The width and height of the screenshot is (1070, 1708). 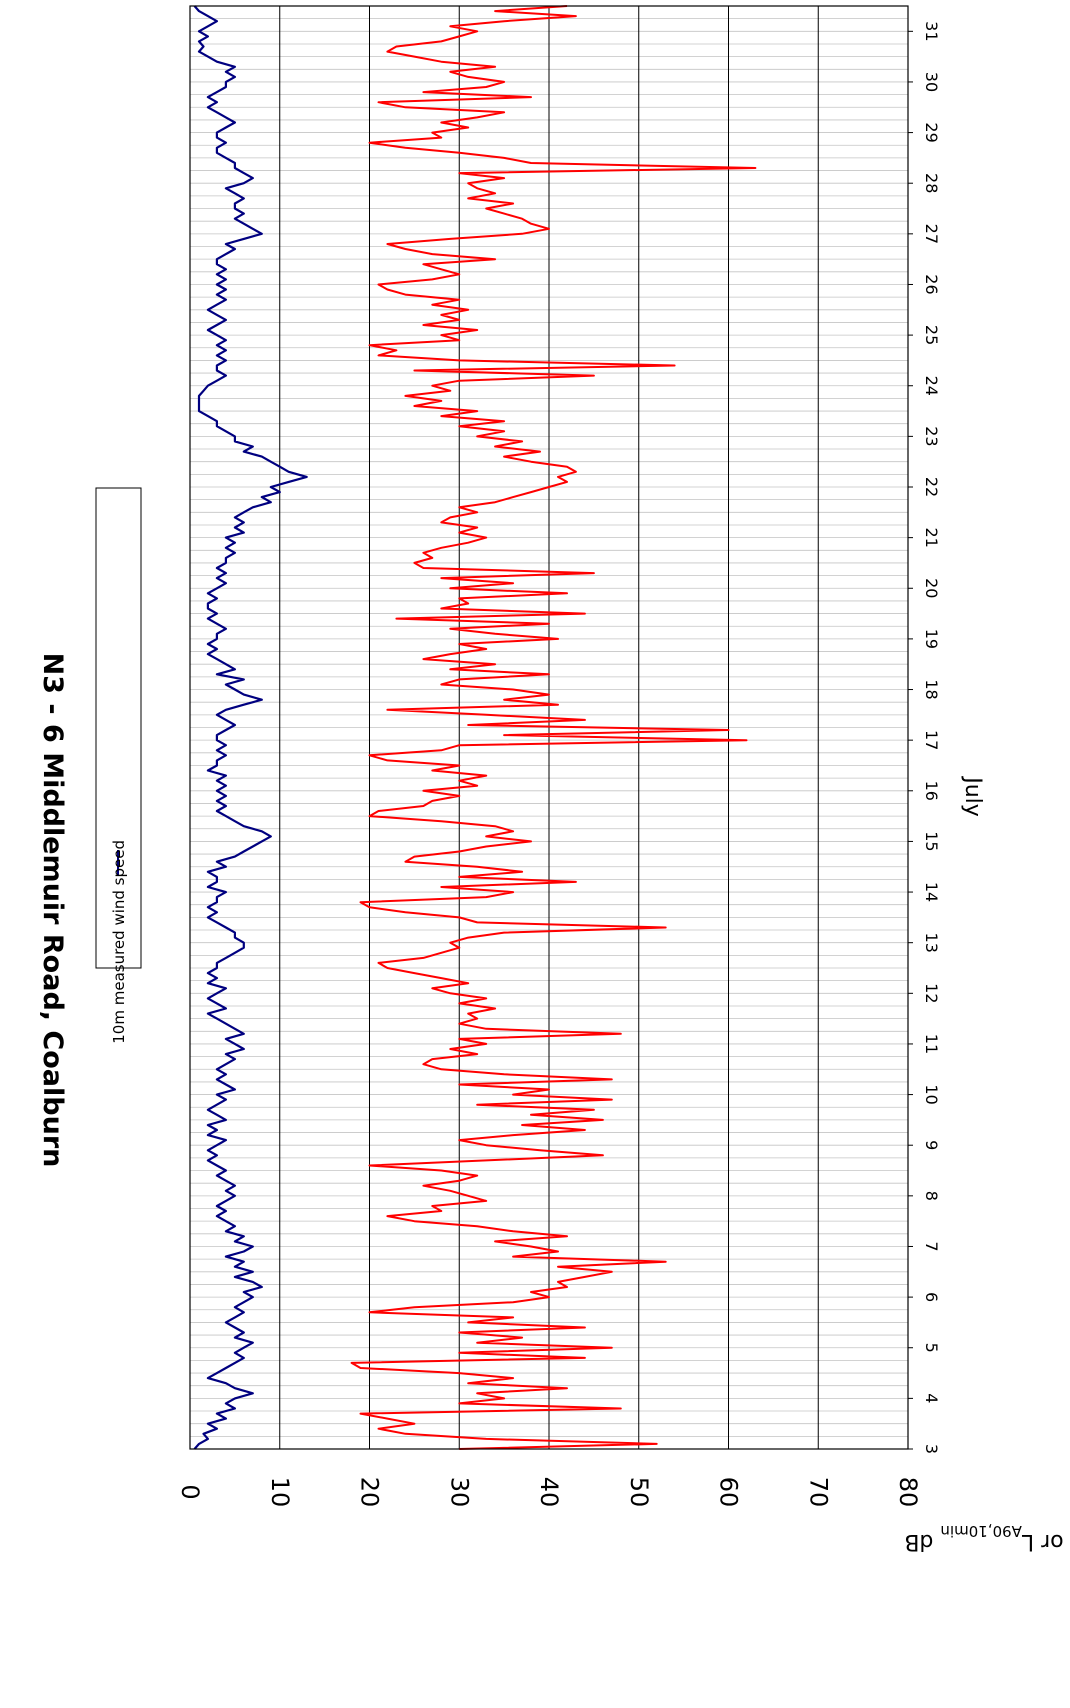 I want to click on x-tick-label: 5, so click(x=931, y=1348).